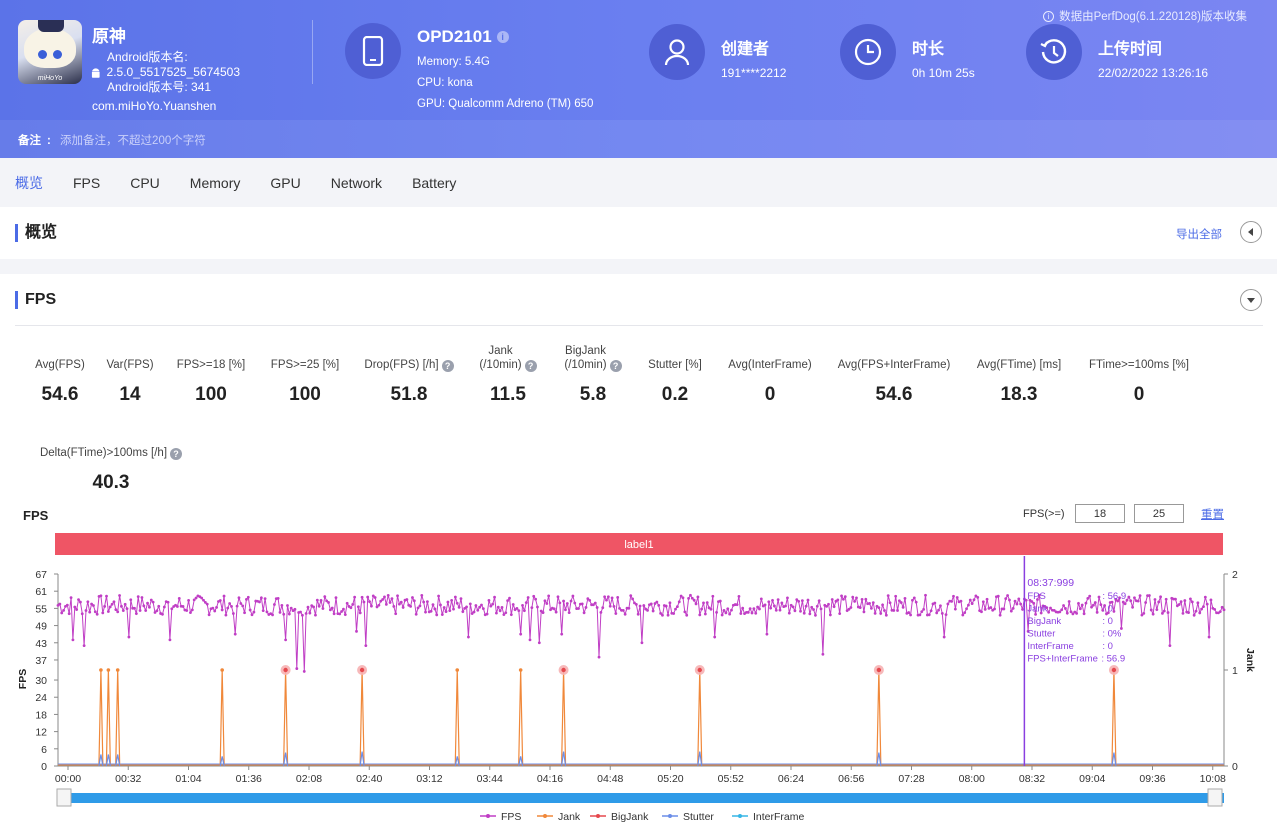  I want to click on note-bar: 备注: 添加备注，不超过200个字符, so click(638, 139).